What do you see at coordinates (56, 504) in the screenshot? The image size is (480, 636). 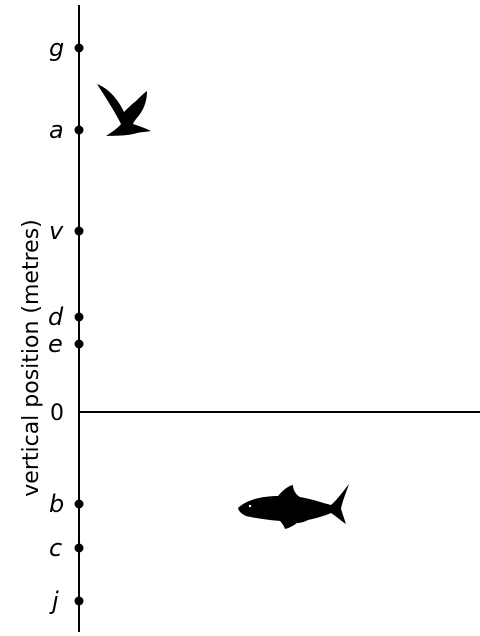 I see `point-label: b` at bounding box center [56, 504].